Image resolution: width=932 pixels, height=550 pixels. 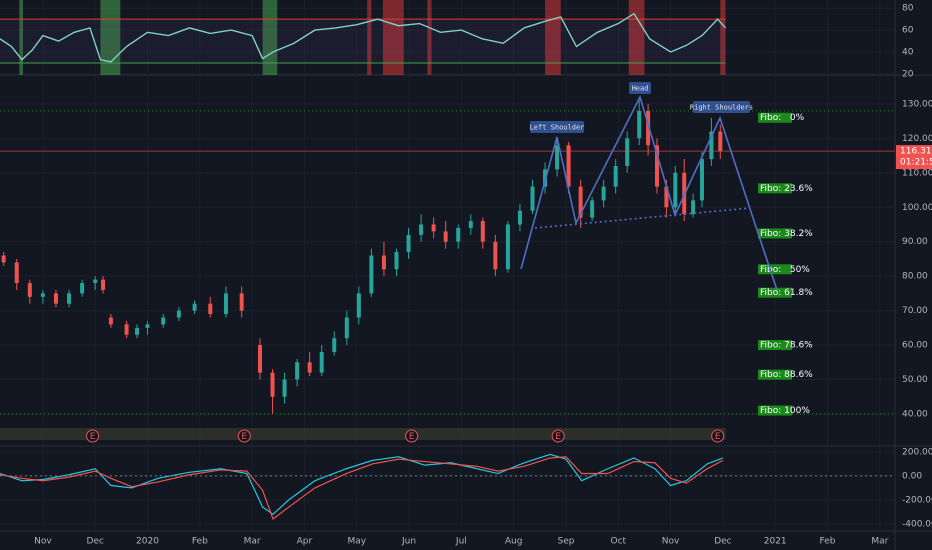 I want to click on last-price-tag, so click(x=914, y=157).